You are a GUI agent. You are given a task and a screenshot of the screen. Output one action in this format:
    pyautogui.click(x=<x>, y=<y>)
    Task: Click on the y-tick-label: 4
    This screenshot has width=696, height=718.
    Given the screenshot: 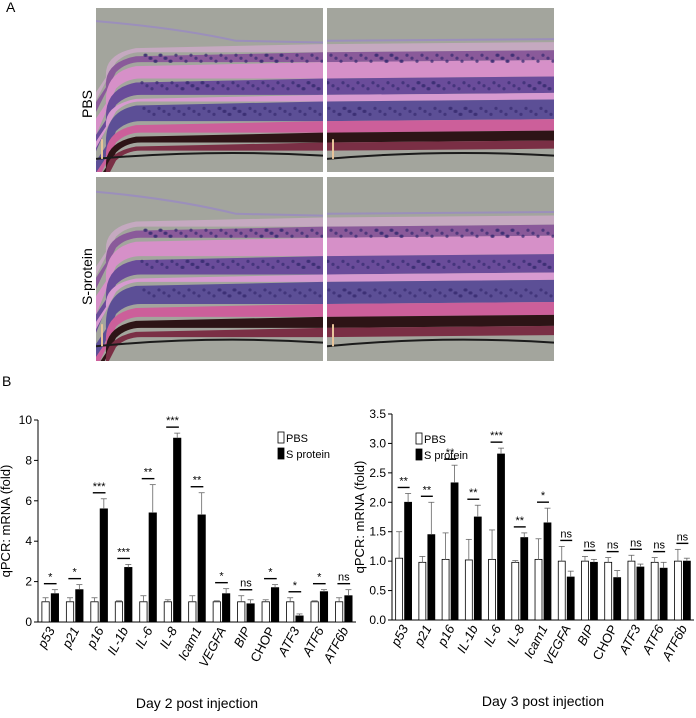 What is the action you would take?
    pyautogui.click(x=28, y=541)
    